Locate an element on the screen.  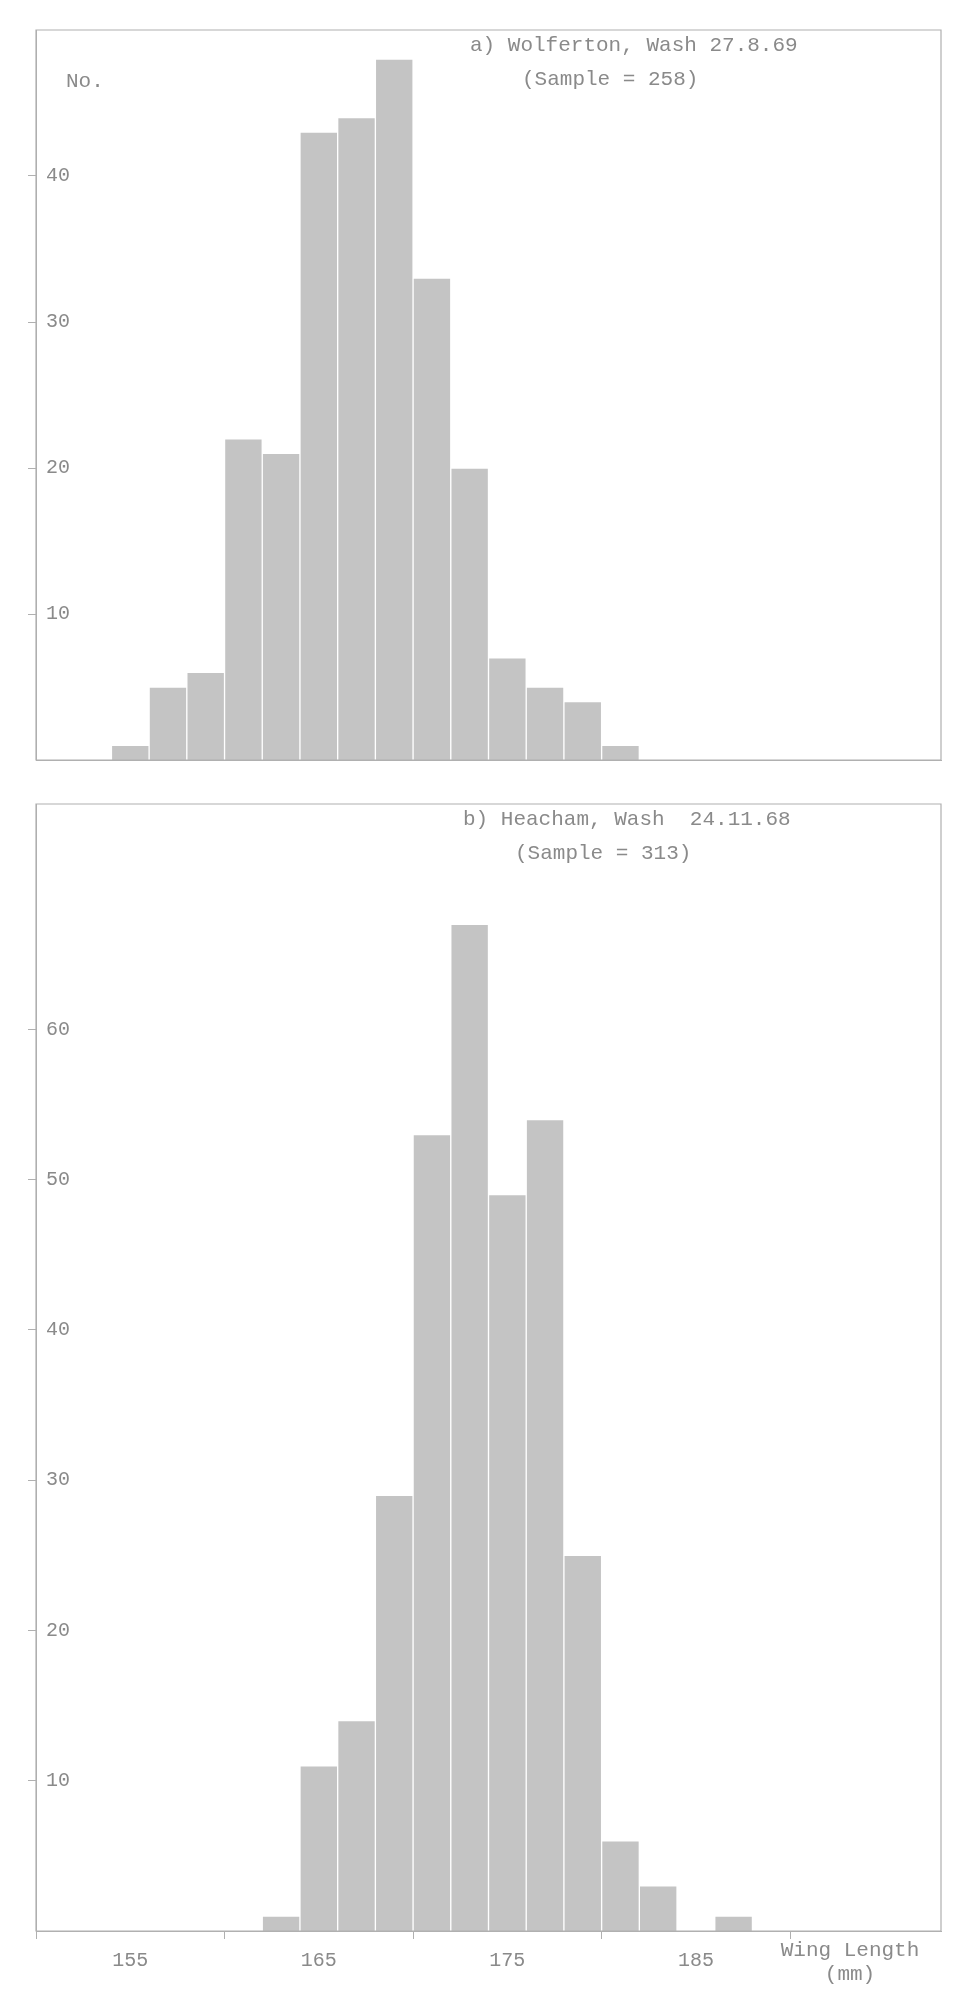
y-tick-label: 60 is located at coordinates (58, 1029).